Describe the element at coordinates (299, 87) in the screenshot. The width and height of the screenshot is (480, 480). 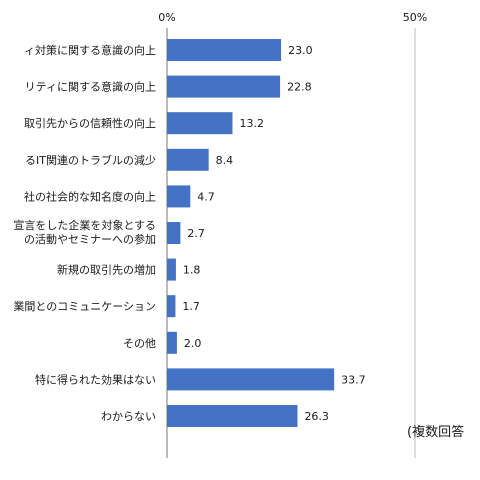
I see `data-label: 22.8` at that location.